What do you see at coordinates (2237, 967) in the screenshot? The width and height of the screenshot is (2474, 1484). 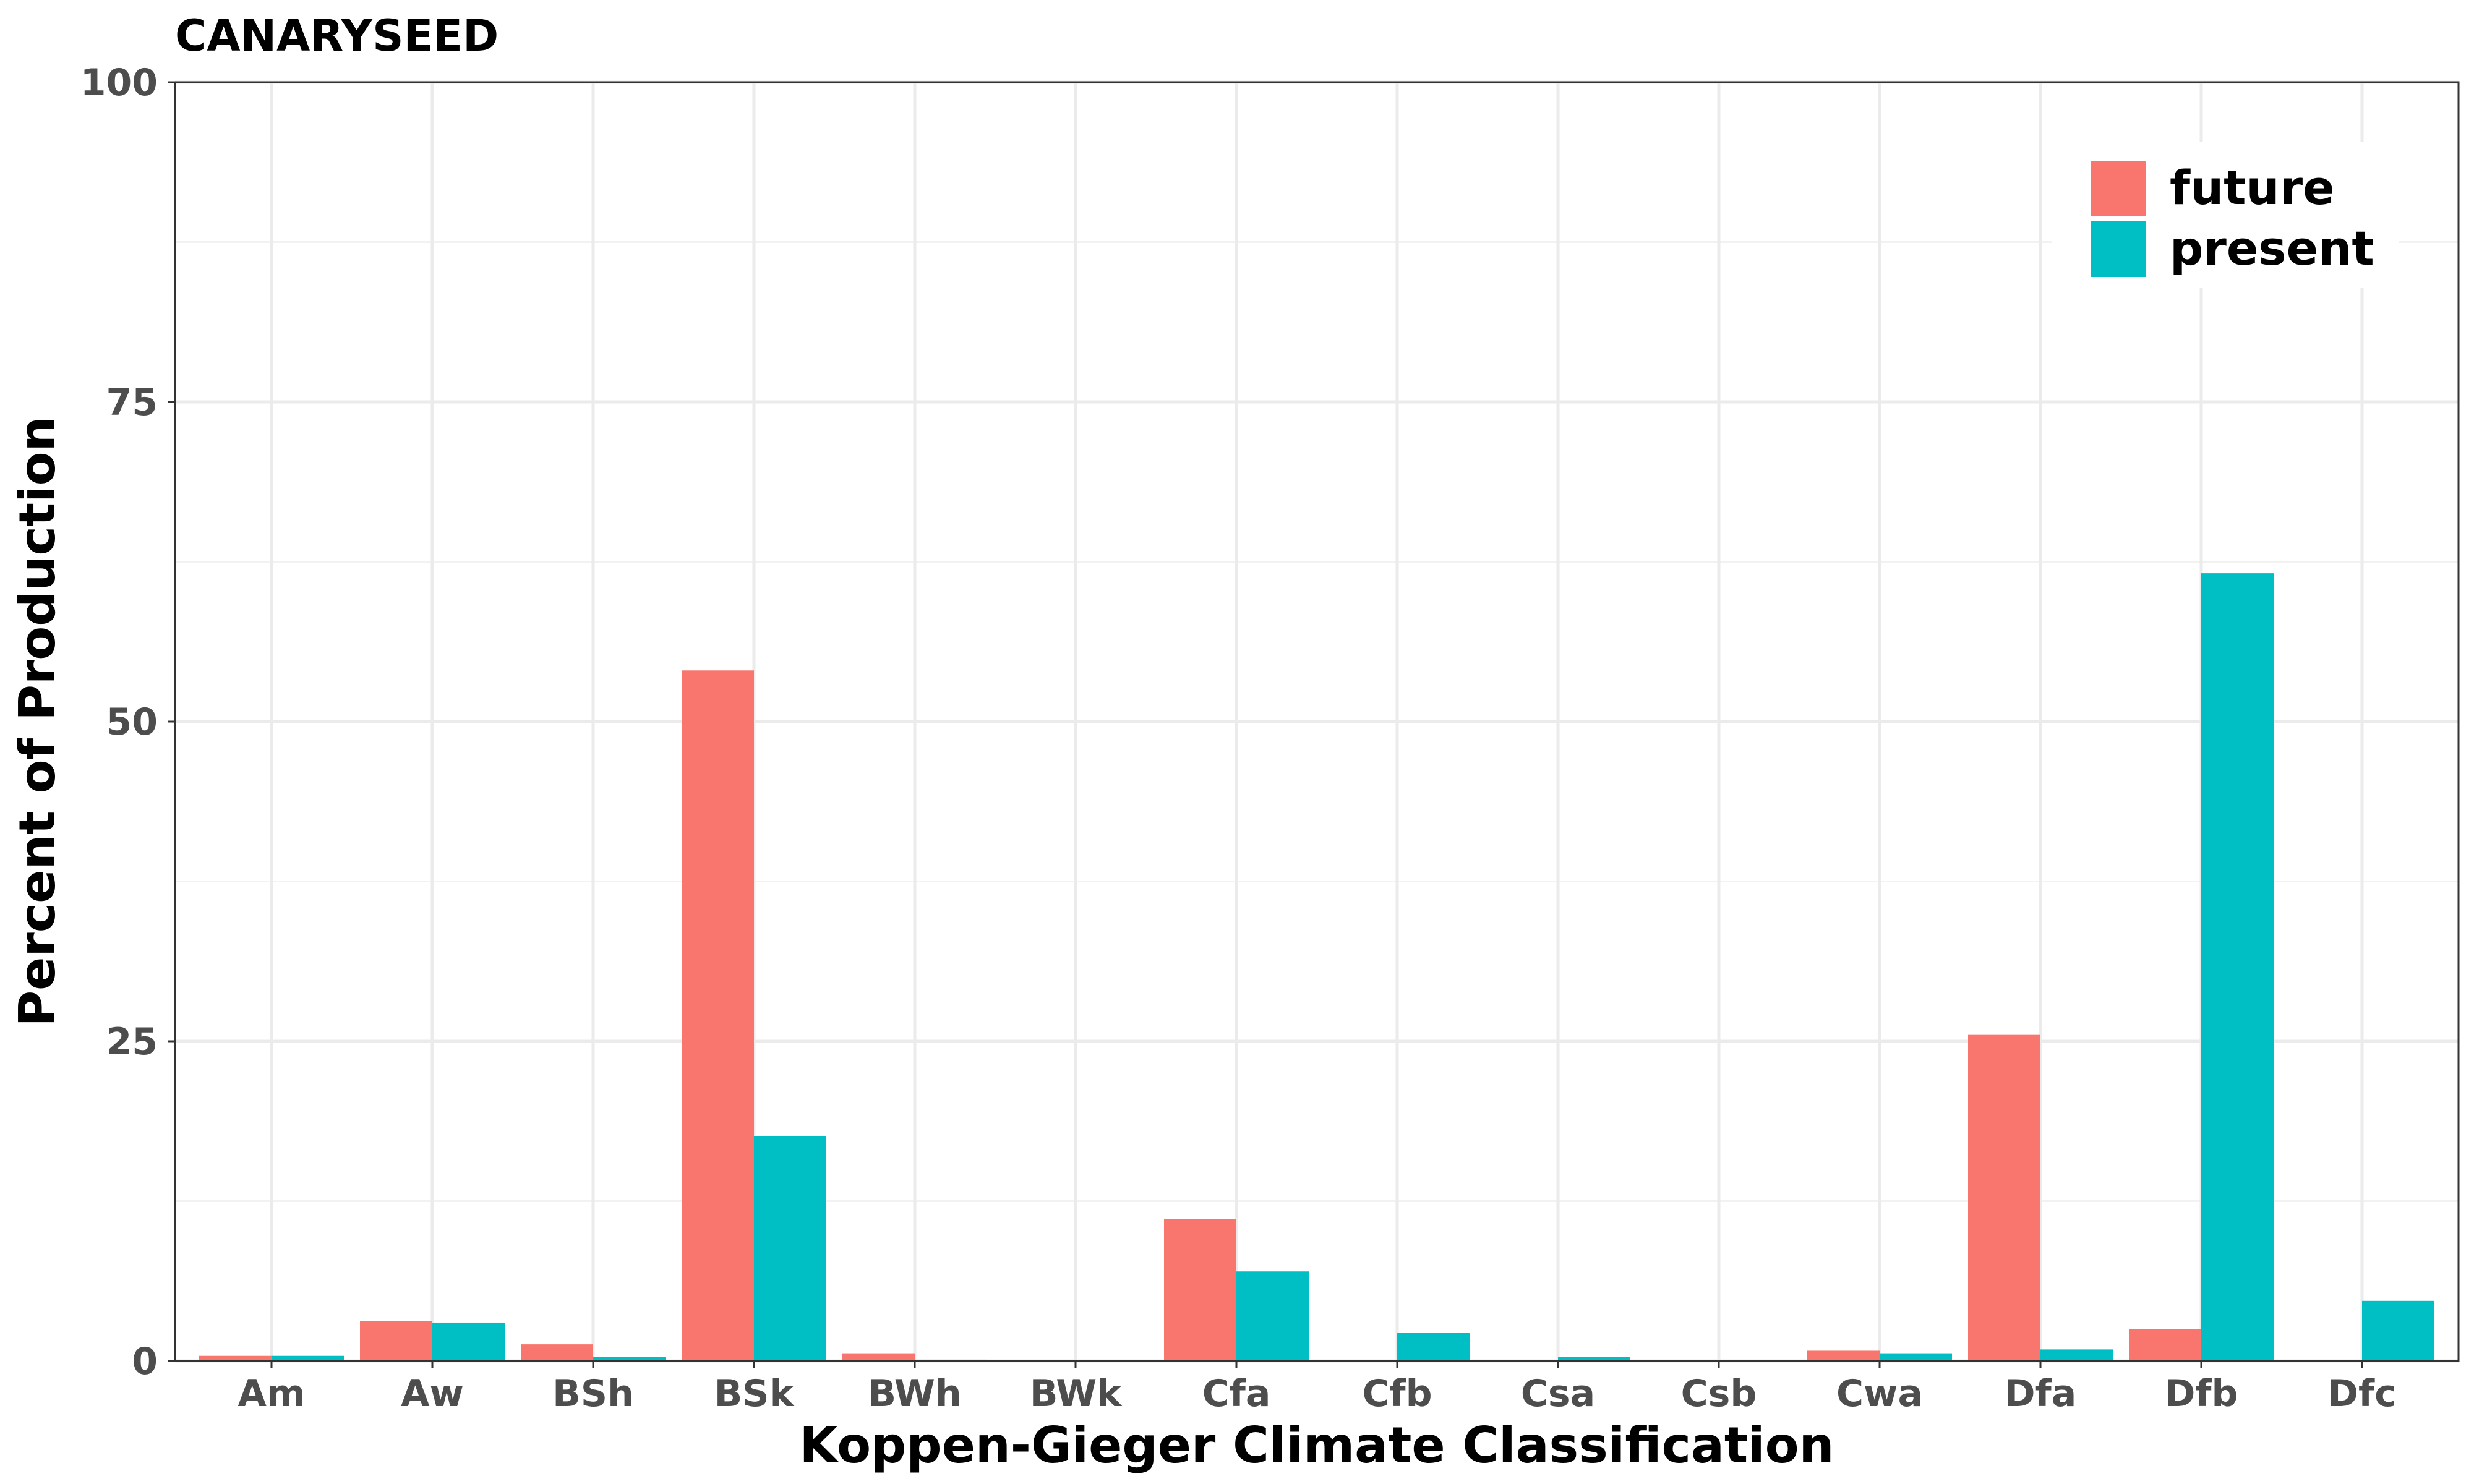 I see `bar-present-Dfb` at bounding box center [2237, 967].